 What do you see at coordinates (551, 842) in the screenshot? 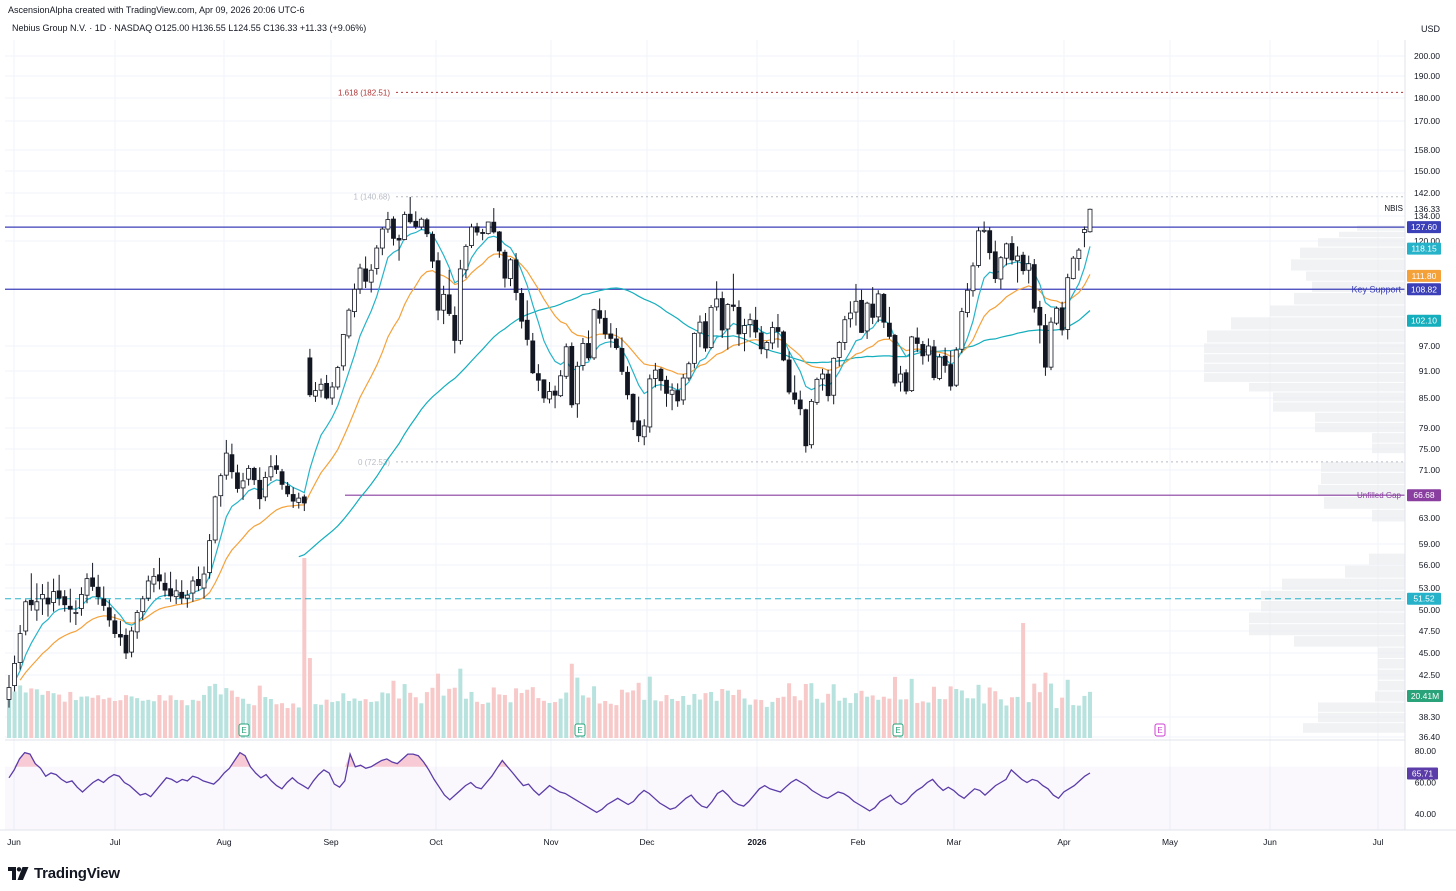
I see `time-tick: Nov` at bounding box center [551, 842].